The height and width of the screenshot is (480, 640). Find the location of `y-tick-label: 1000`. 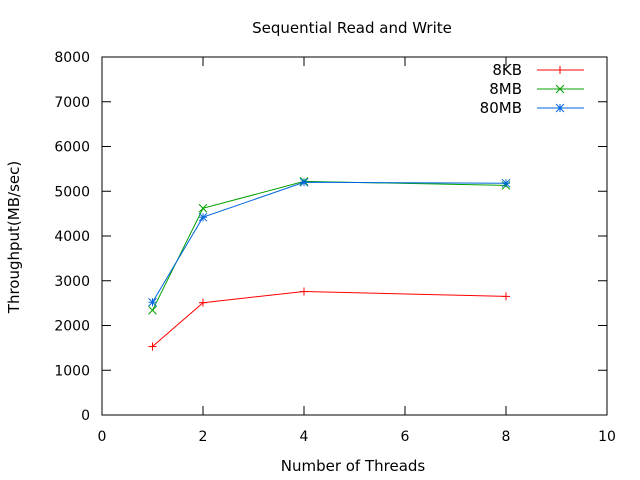

y-tick-label: 1000 is located at coordinates (72, 371).